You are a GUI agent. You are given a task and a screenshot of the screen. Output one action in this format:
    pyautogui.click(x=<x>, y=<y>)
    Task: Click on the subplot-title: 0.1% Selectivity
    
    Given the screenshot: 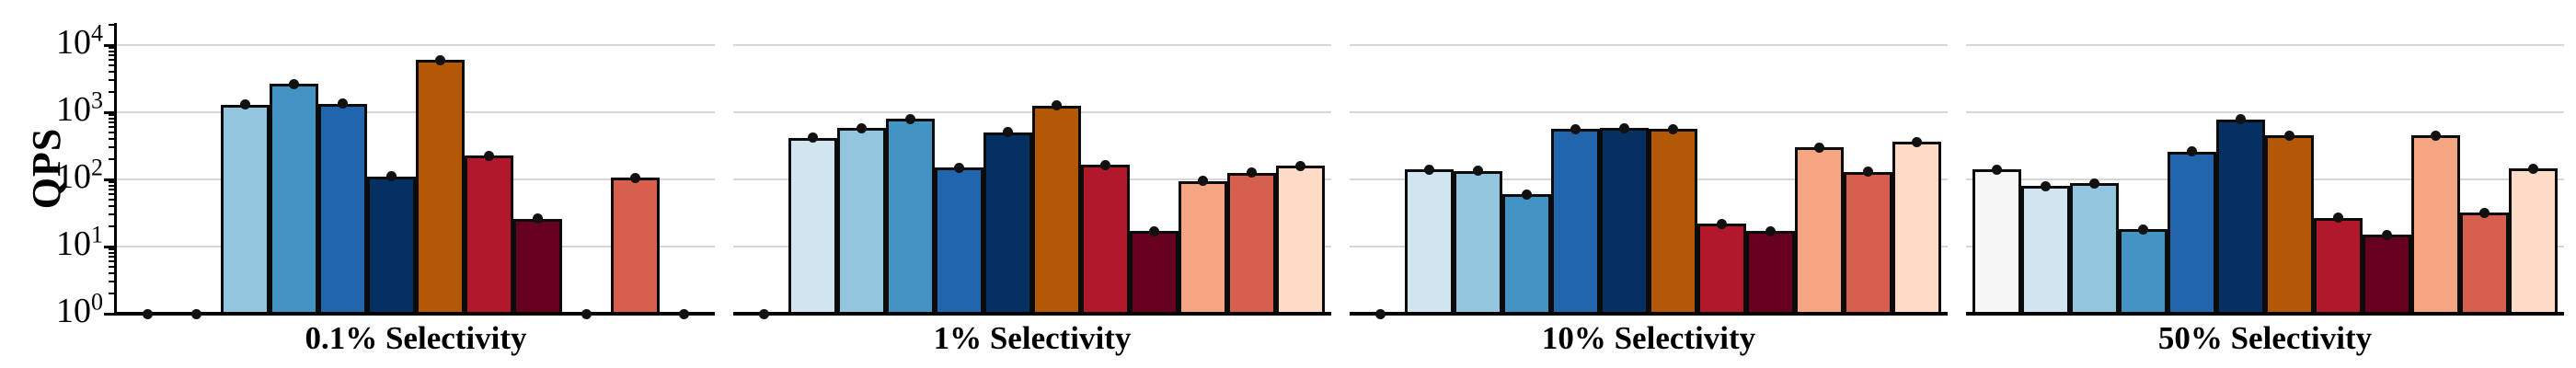 What is the action you would take?
    pyautogui.click(x=416, y=338)
    